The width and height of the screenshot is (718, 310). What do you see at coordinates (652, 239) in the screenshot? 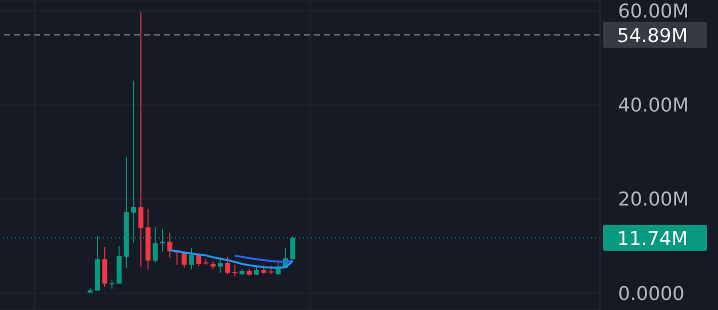
I see `ref-line-label: 11.74M` at bounding box center [652, 239].